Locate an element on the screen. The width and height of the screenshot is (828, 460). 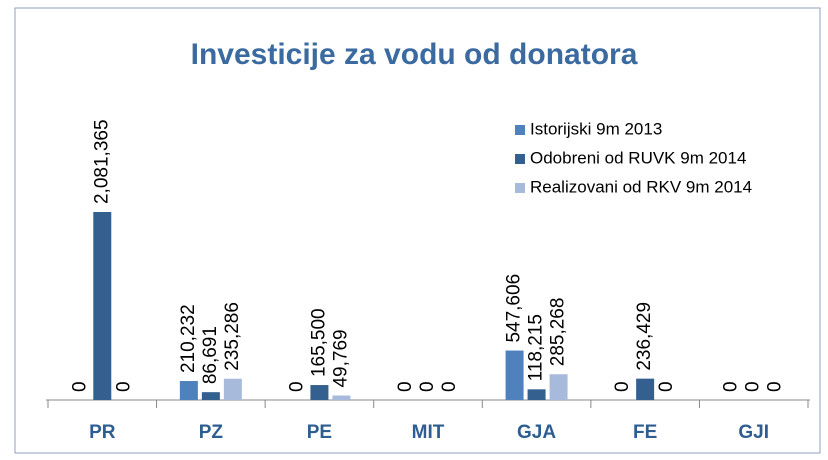
value-label: 285,268 is located at coordinates (558, 332).